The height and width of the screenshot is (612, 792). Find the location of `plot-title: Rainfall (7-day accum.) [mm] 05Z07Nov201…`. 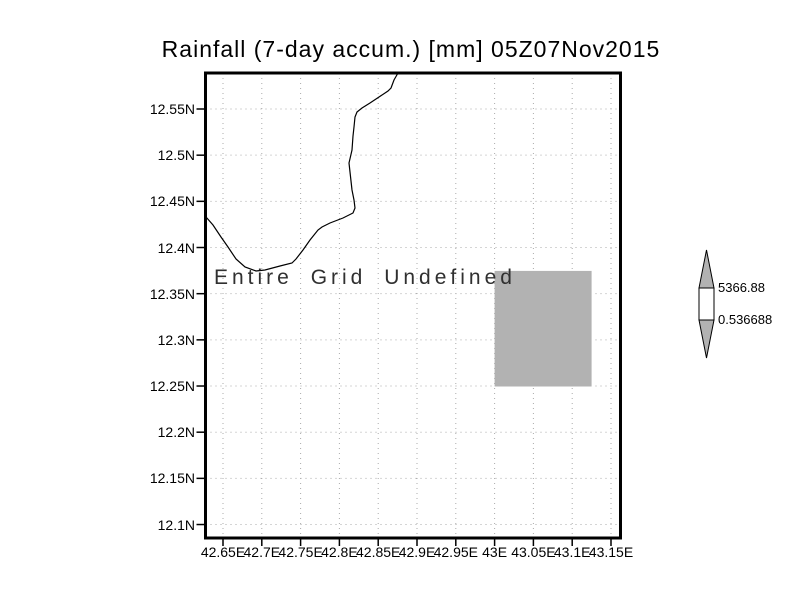

plot-title: Rainfall (7-day accum.) [mm] 05Z07Nov201… is located at coordinates (411, 49).